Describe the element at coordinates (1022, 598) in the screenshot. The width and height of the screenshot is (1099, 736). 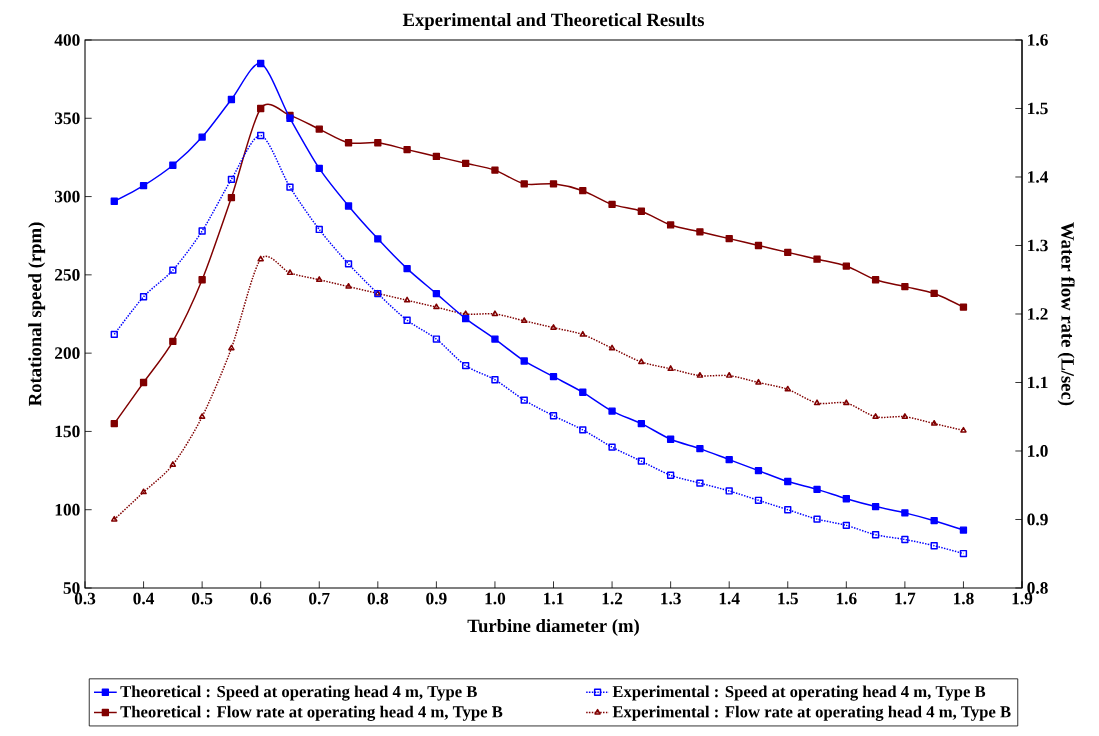
I see `x-tick-label: 1.9` at that location.